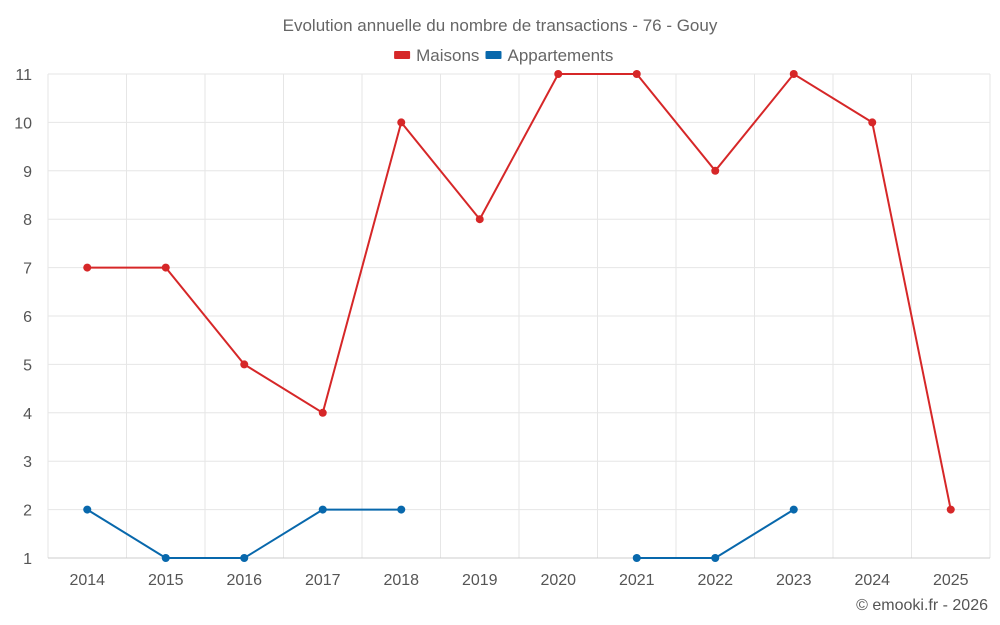 This screenshot has width=1000, height=625. Describe the element at coordinates (27, 559) in the screenshot. I see `y-tick-label: 1` at that location.